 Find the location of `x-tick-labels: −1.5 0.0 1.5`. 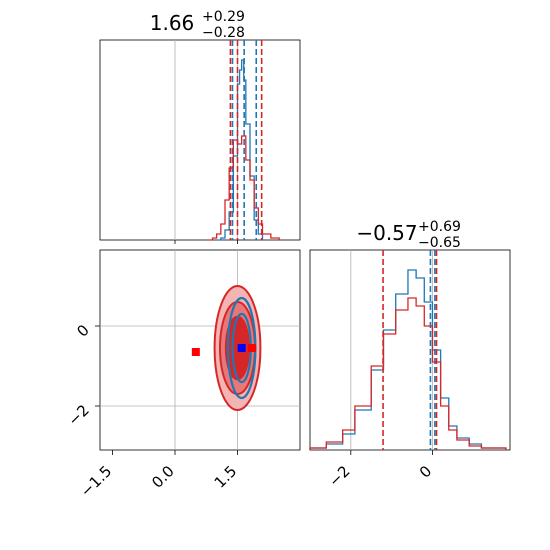

x-tick-labels: −1.5 0.0 1.5 is located at coordinates (158, 475).